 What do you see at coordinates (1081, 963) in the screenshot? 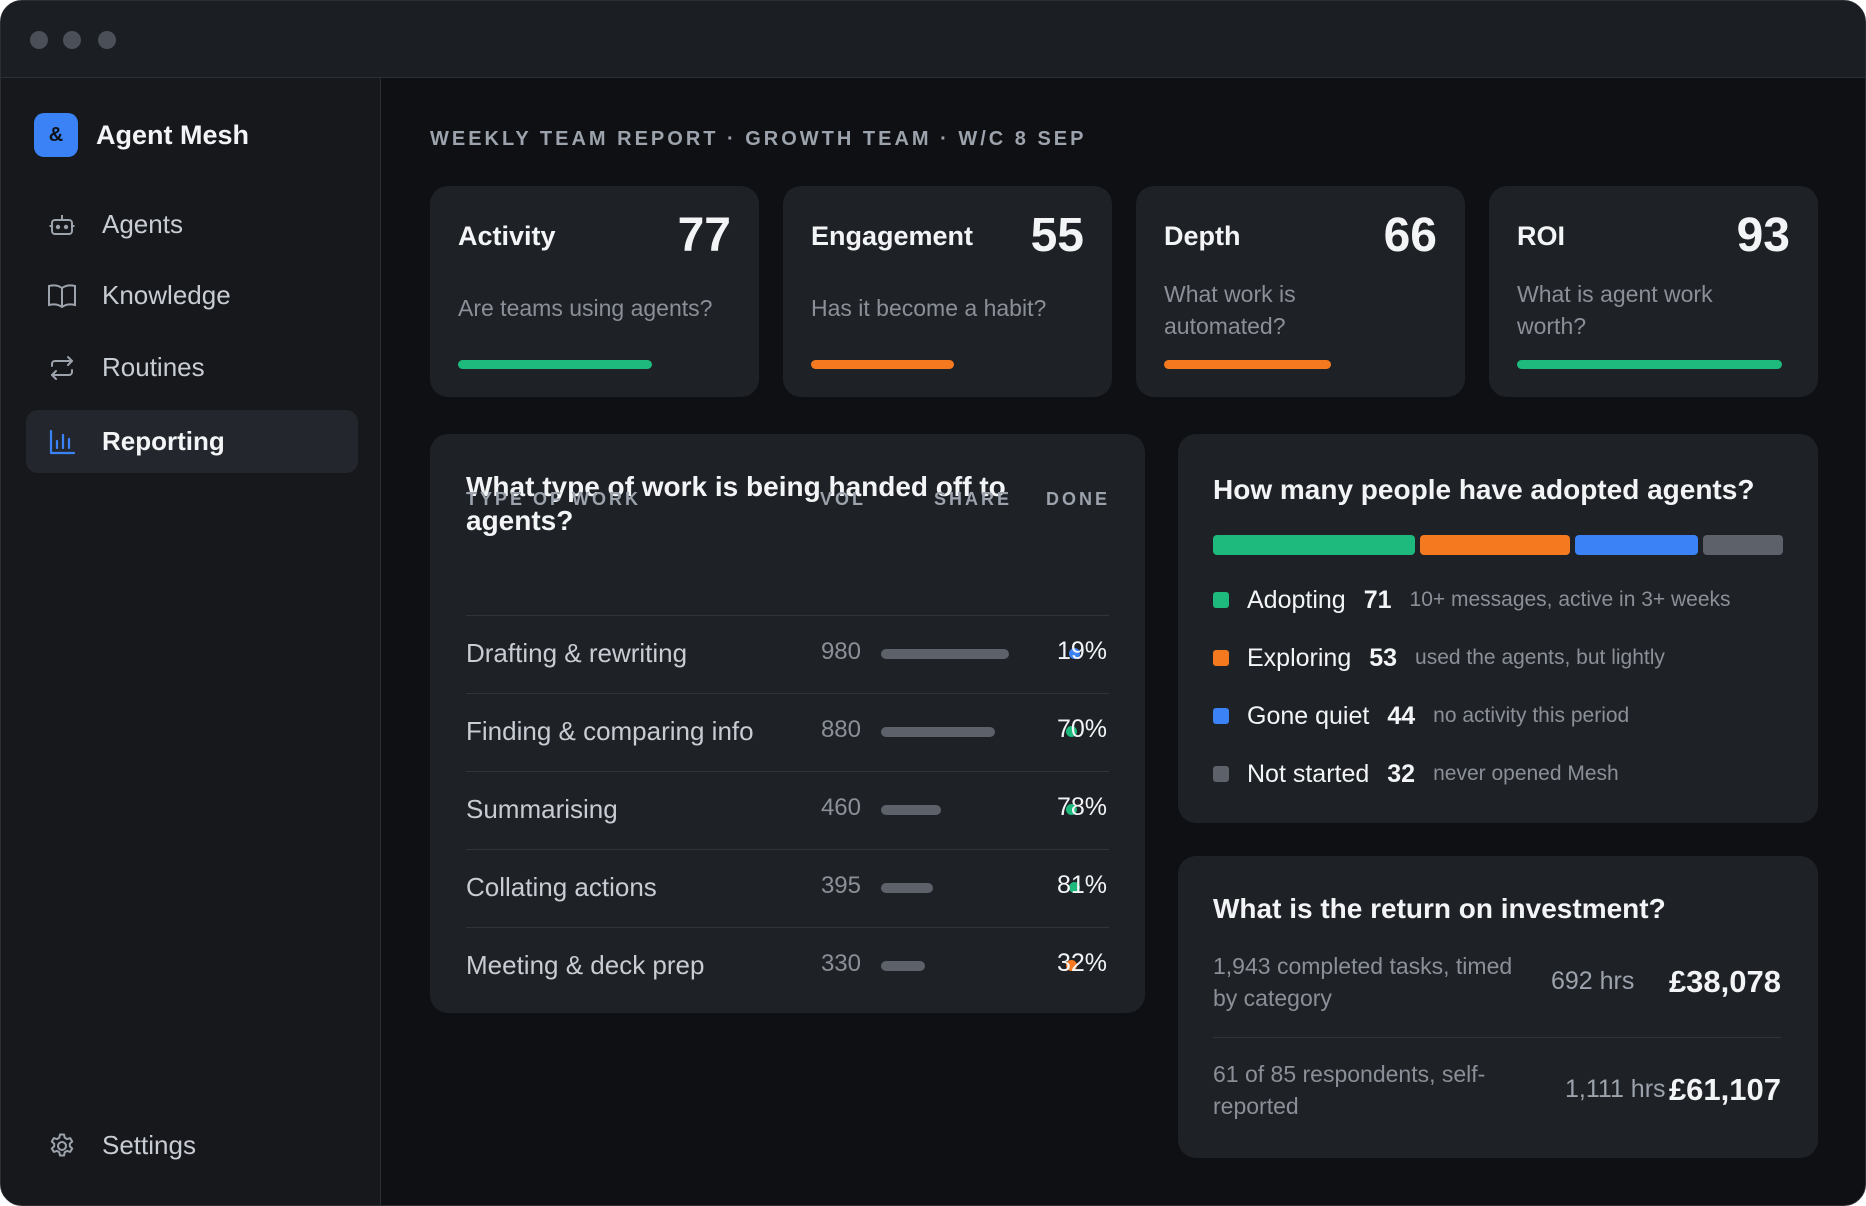
I see `done-percent: 32%` at bounding box center [1081, 963].